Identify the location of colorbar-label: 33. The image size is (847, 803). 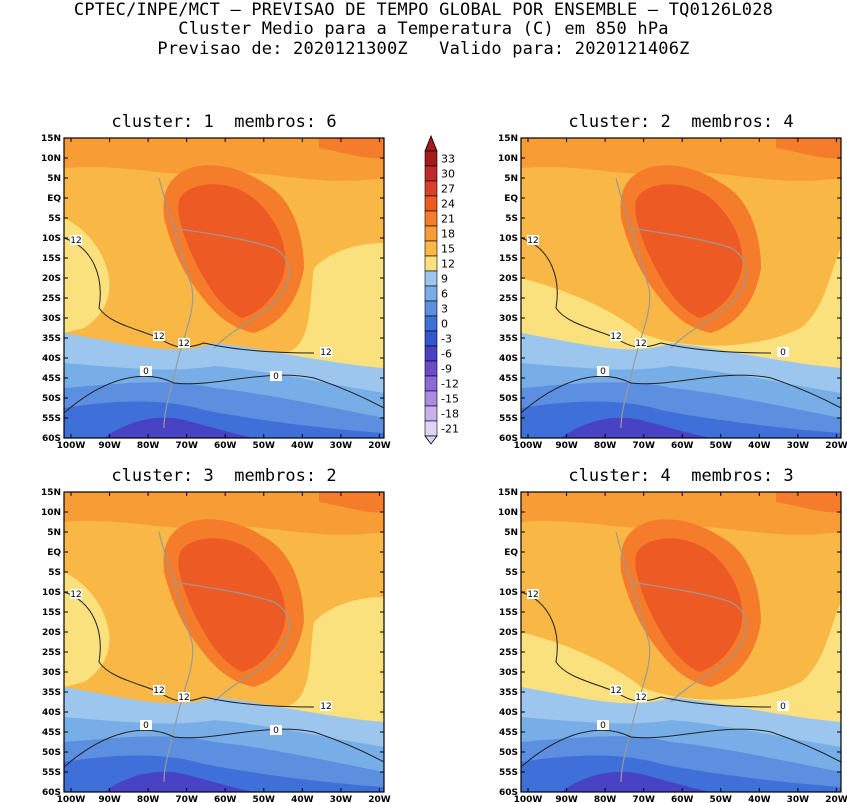
(448, 159).